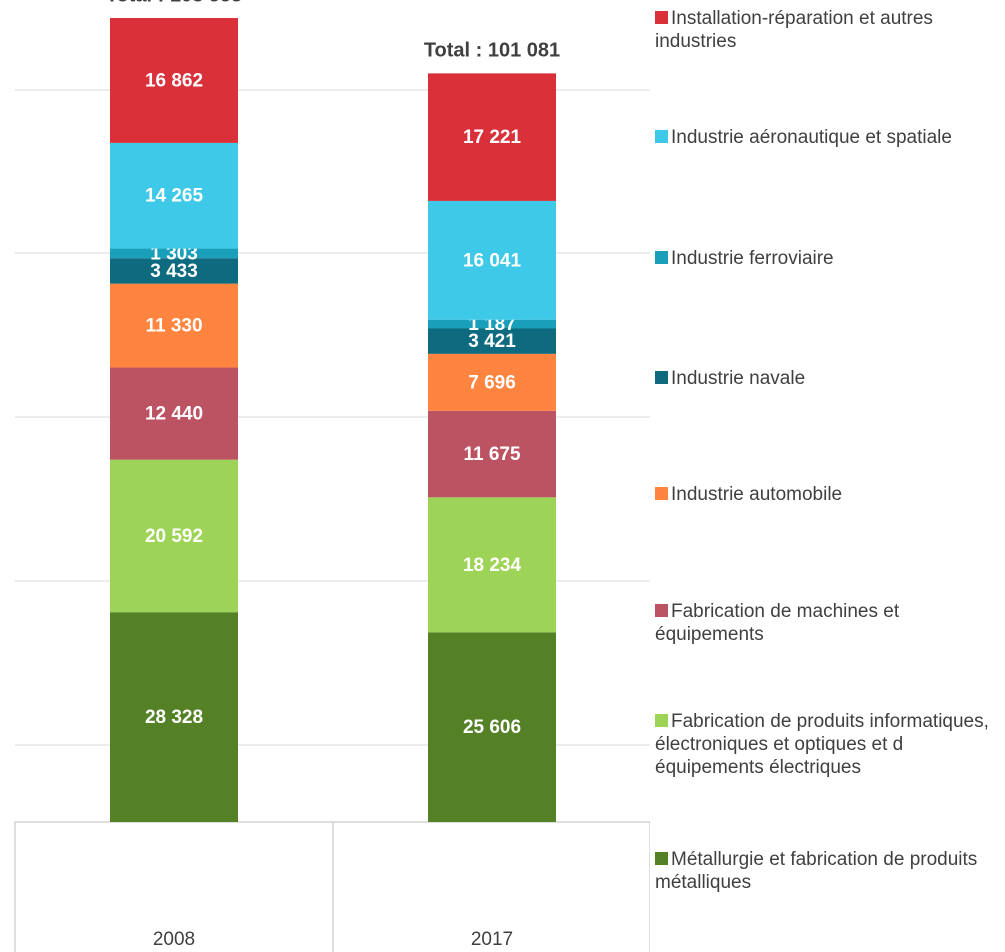 This screenshot has width=1005, height=952. I want to click on legend-label: Fabrication de machines et équipements, so click(777, 623).